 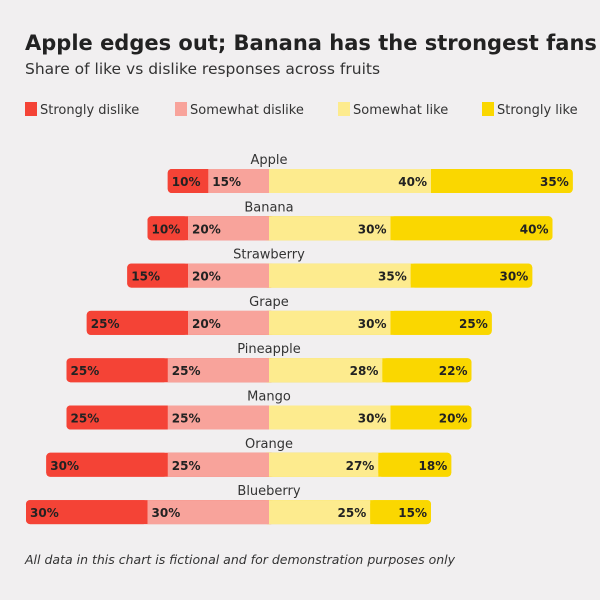 I want to click on legend-swatch-somewhat-like, so click(x=344, y=109).